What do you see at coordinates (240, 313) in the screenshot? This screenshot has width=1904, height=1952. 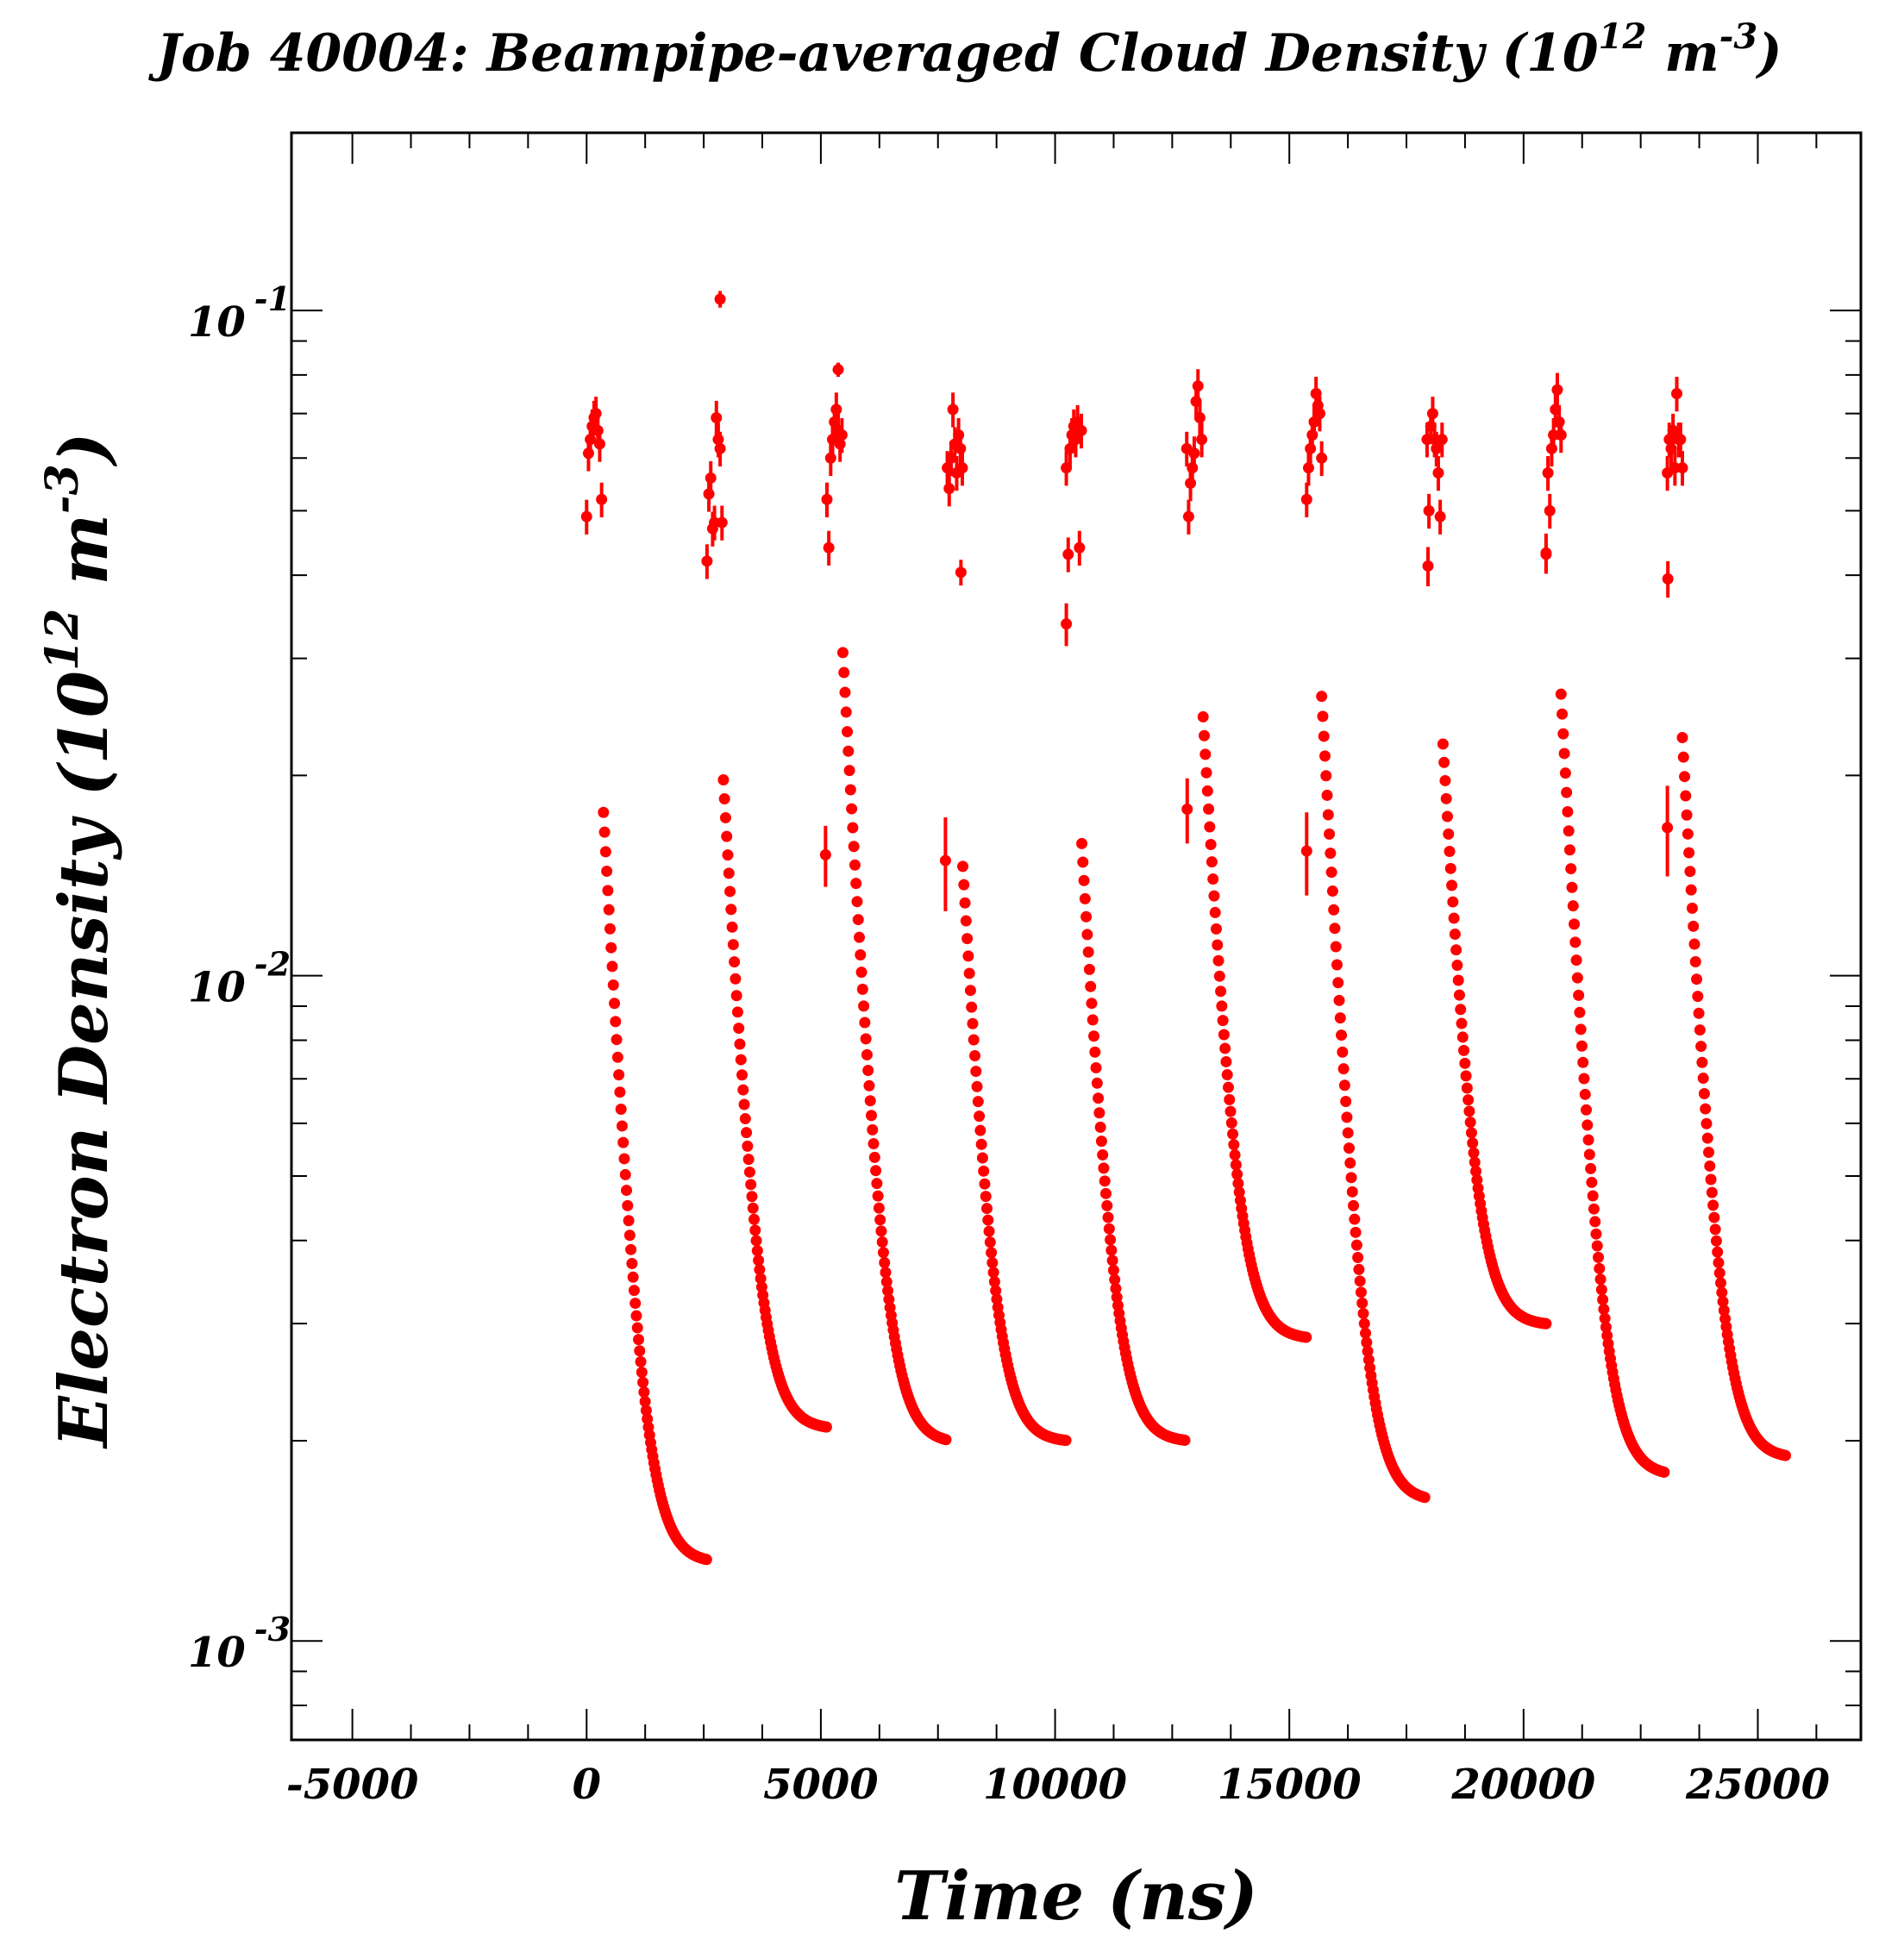 I see `y-tick-label: 10 -1` at bounding box center [240, 313].